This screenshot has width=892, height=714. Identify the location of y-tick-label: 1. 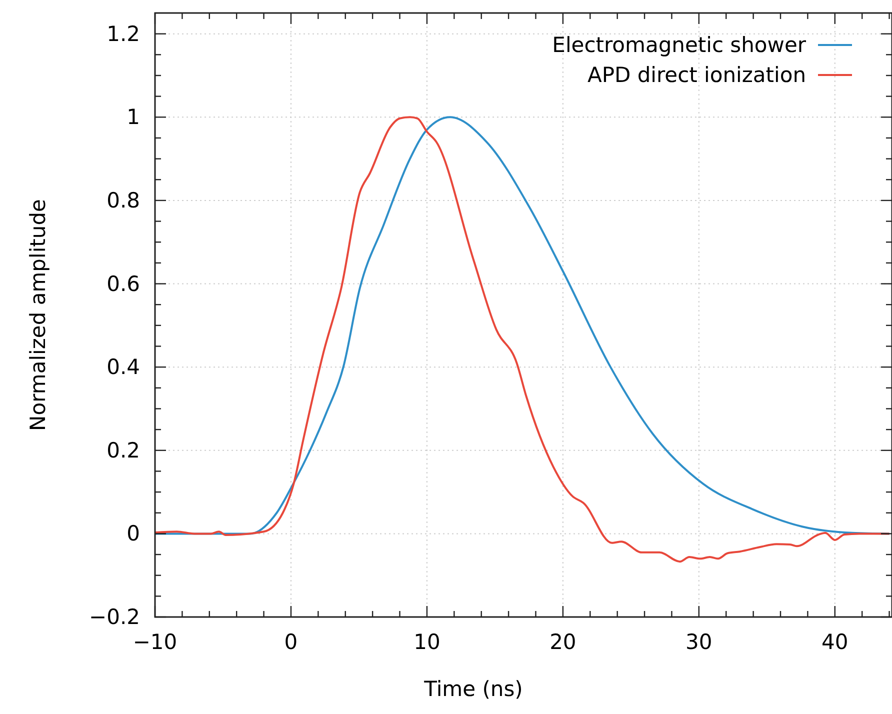
(133, 117).